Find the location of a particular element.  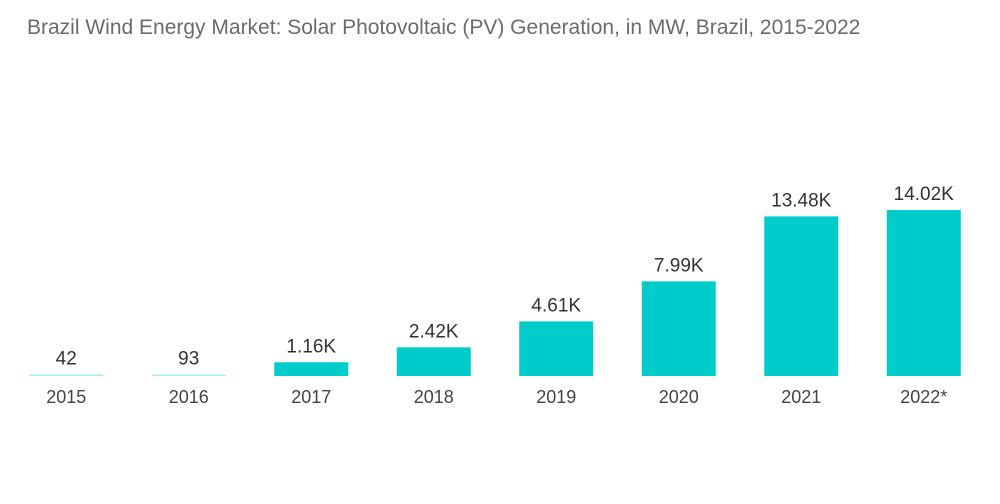

bar-2018 is located at coordinates (433, 361).